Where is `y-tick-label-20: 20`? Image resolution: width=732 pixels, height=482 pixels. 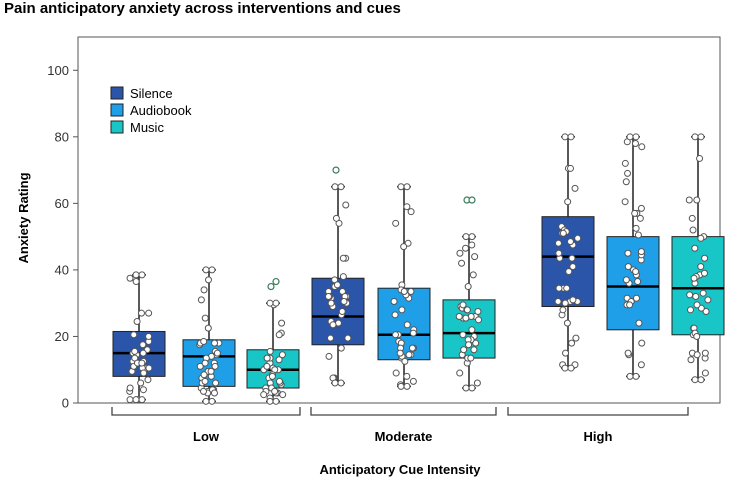 y-tick-label-20: 20 is located at coordinates (62, 336).